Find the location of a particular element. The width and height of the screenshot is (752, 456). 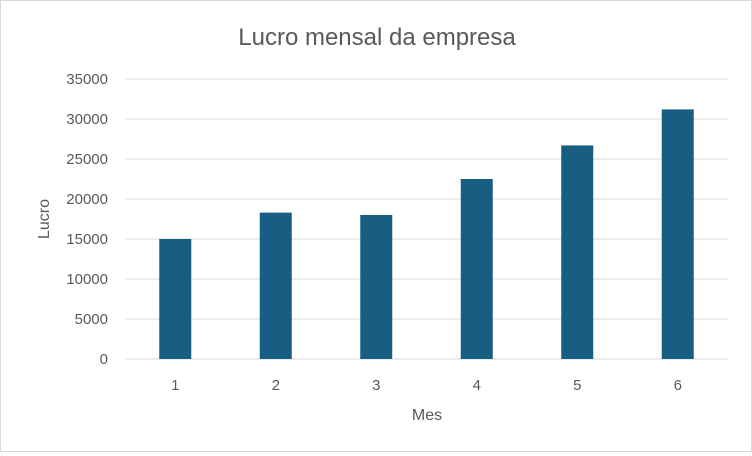

y-tick-label: 25000 is located at coordinates (87, 159).